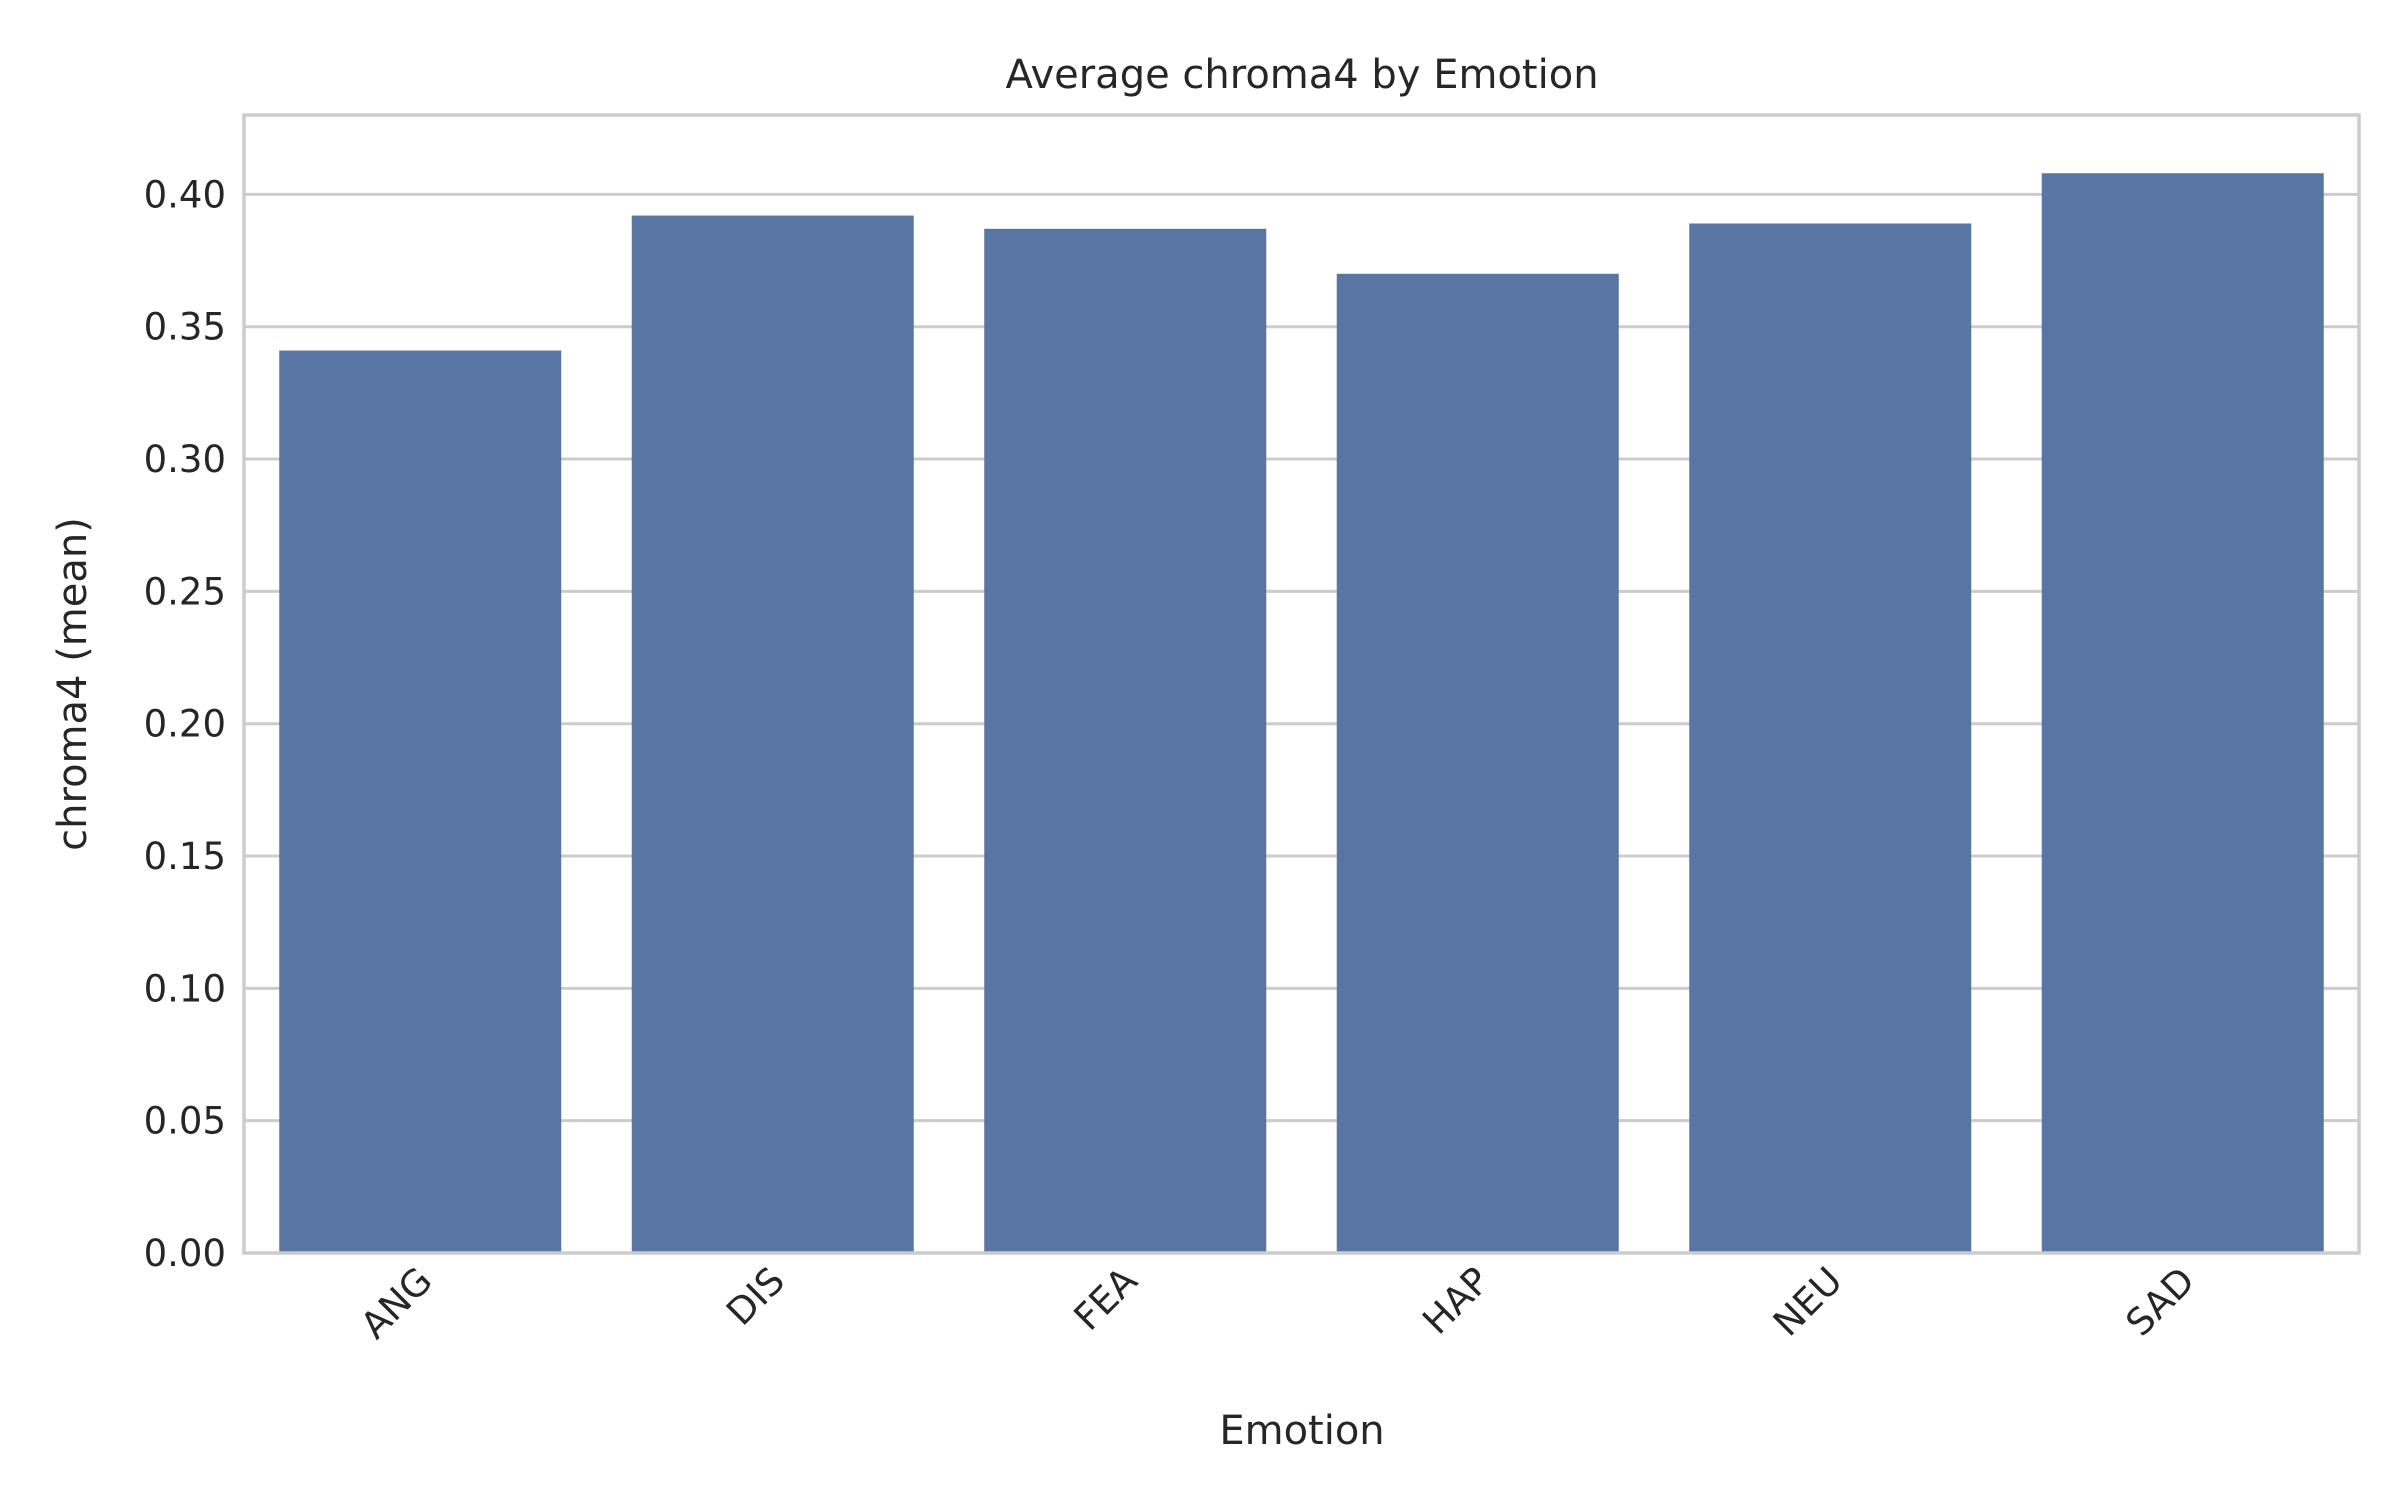  What do you see at coordinates (1106, 1299) in the screenshot?
I see `x-tick-label: FEA` at bounding box center [1106, 1299].